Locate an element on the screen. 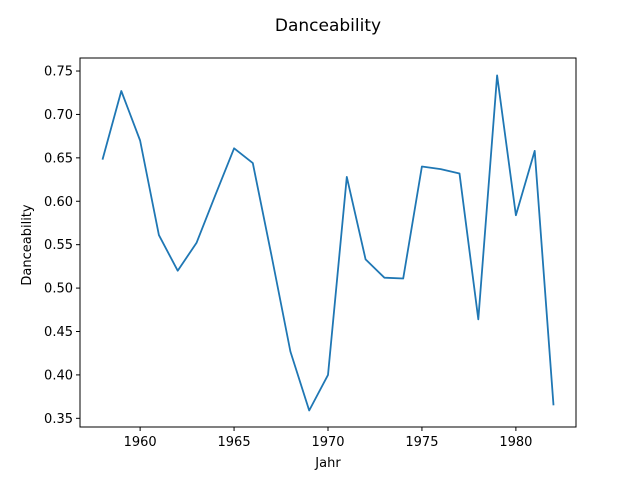 The image size is (640, 480). x-axis-label: Jahr is located at coordinates (327, 463).